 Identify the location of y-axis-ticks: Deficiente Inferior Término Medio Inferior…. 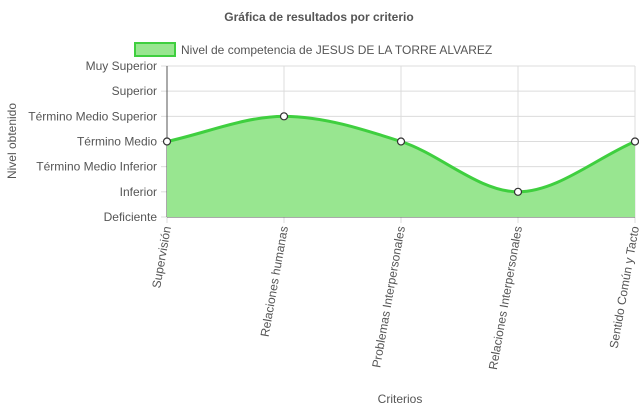
(92, 141).